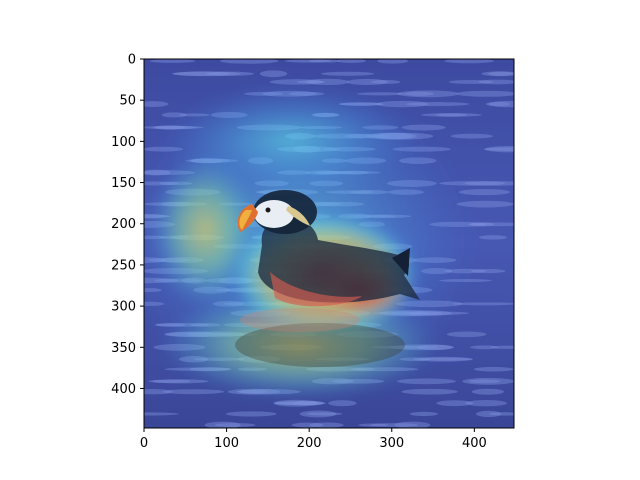  What do you see at coordinates (123, 265) in the screenshot?
I see `y-tick-label: 250` at bounding box center [123, 265].